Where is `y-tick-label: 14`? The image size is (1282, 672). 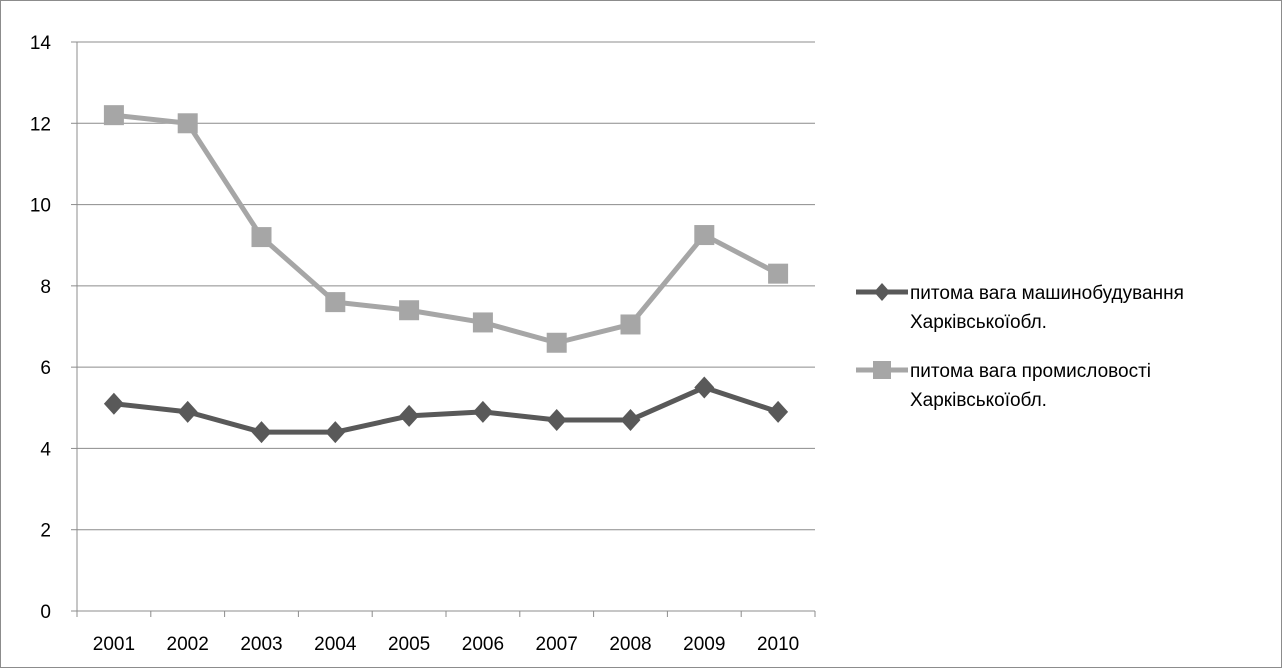 y-tick-label: 14 is located at coordinates (41, 43).